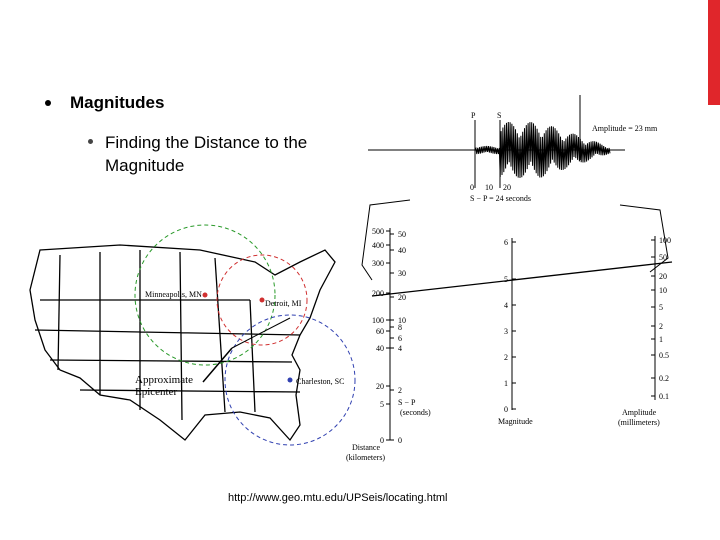 The width and height of the screenshot is (720, 540). I want to click on solution-line, so click(522, 279).